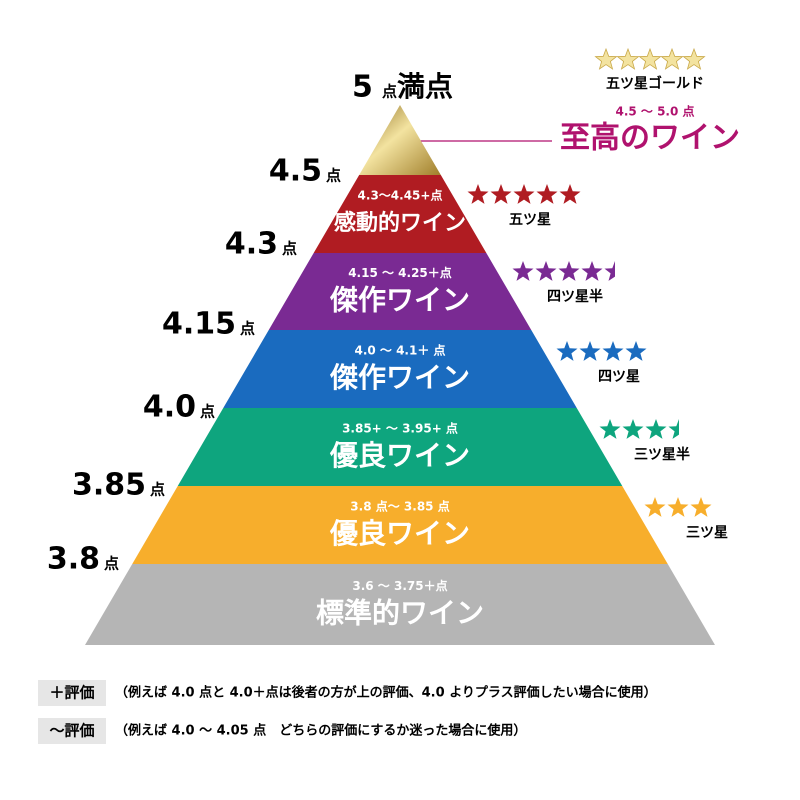  Describe the element at coordinates (650, 138) in the screenshot. I see `gold-name: 至高のワイン` at that location.